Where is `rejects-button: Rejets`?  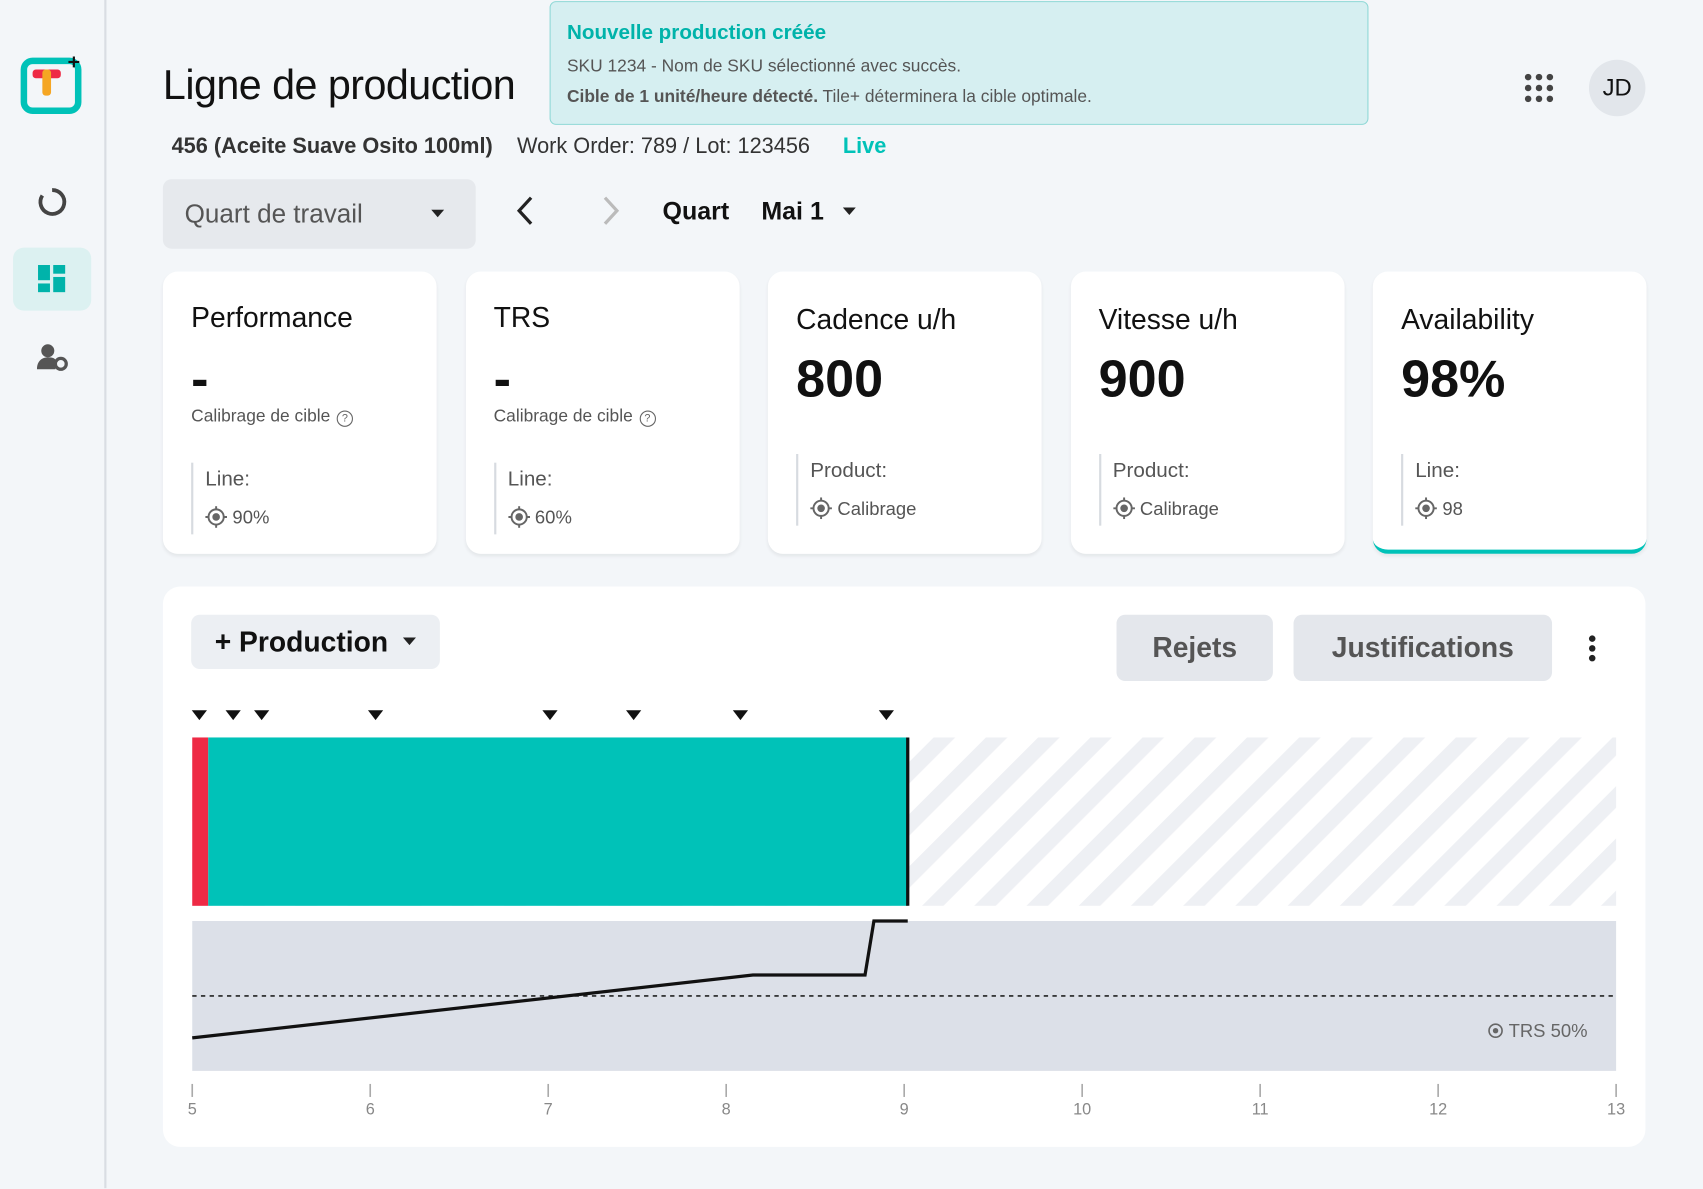 rejects-button: Rejets is located at coordinates (1194, 647).